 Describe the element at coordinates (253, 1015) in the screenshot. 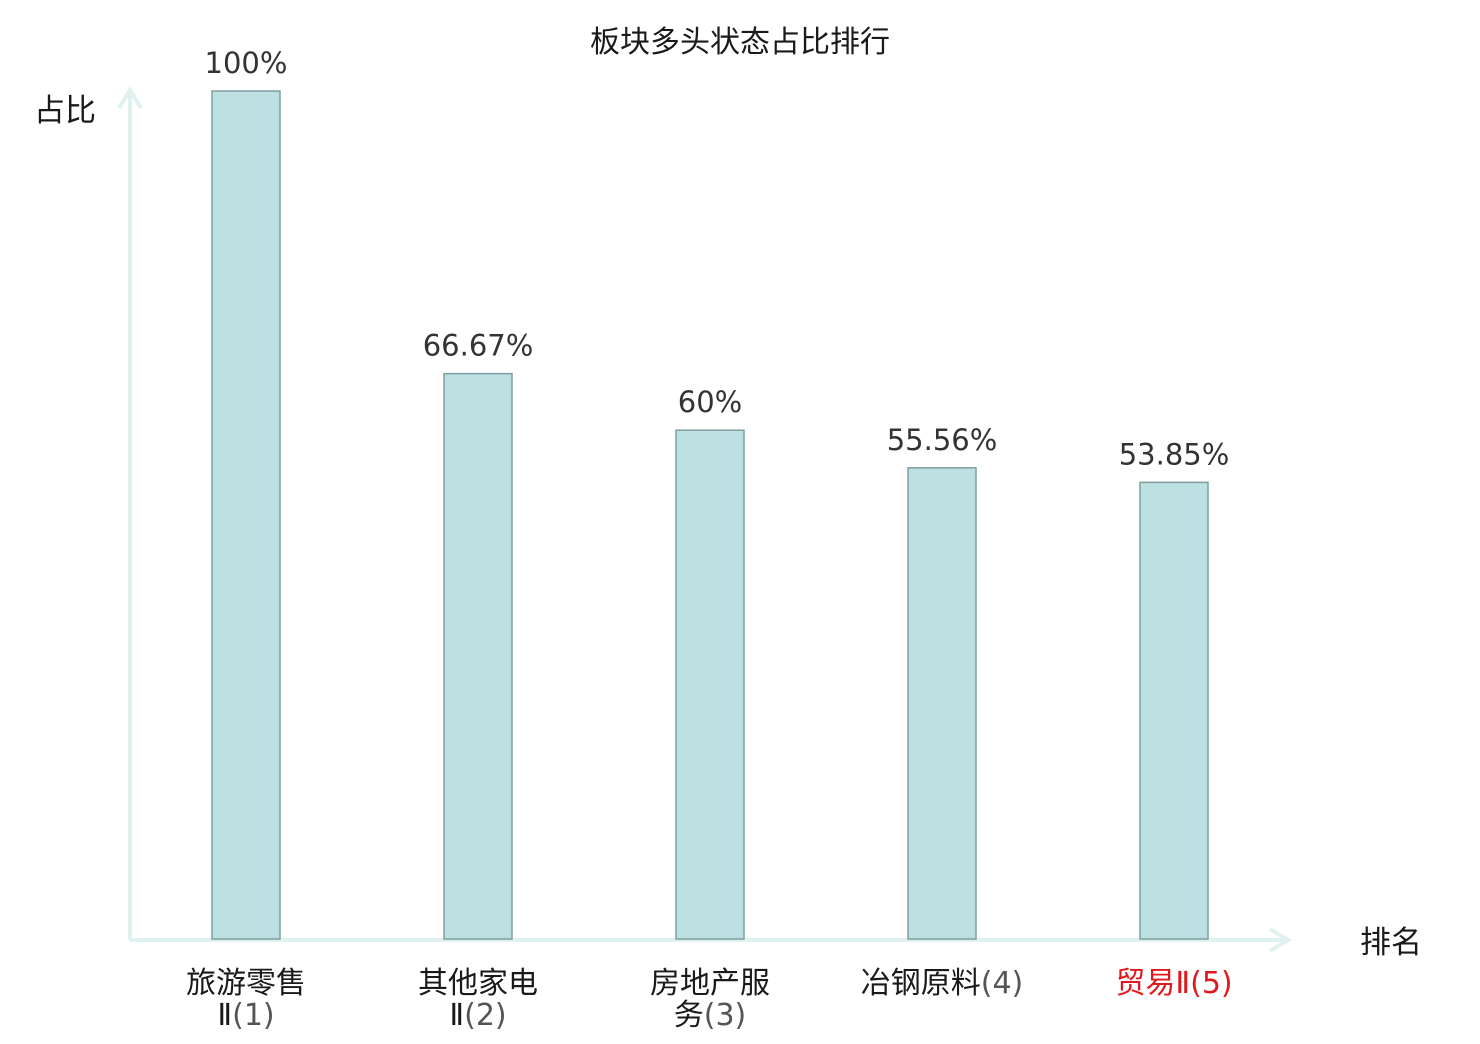

I see `x-tick-rank: (1)` at that location.